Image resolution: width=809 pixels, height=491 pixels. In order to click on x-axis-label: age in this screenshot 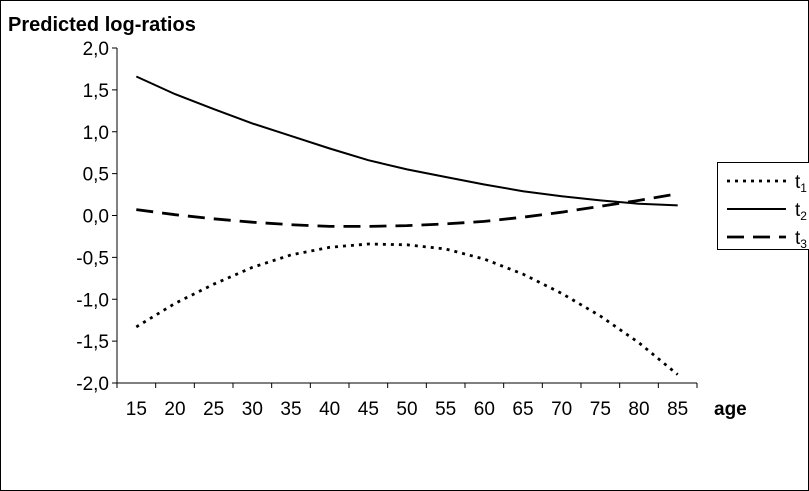, I will do `click(730, 409)`.